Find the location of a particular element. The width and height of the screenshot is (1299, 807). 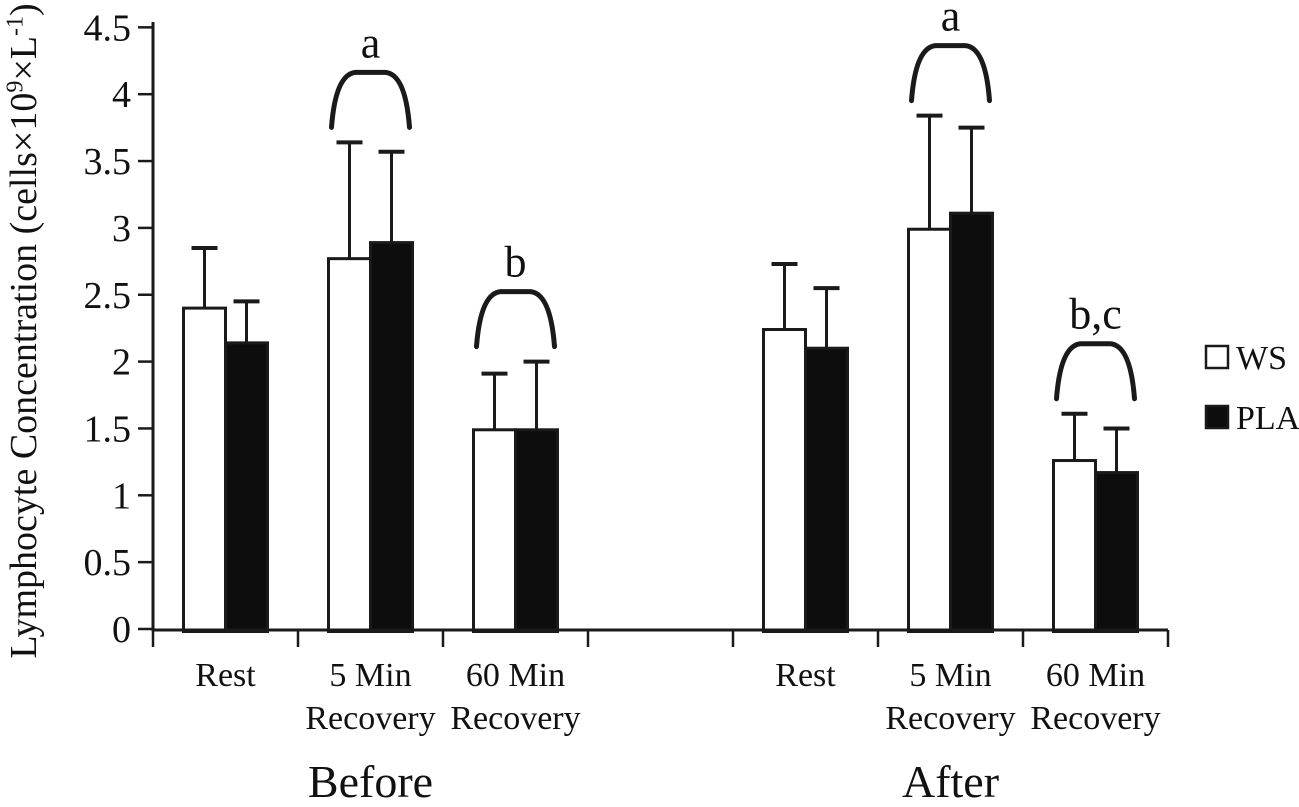

y-tick-label: 2.5 is located at coordinates (108, 296).